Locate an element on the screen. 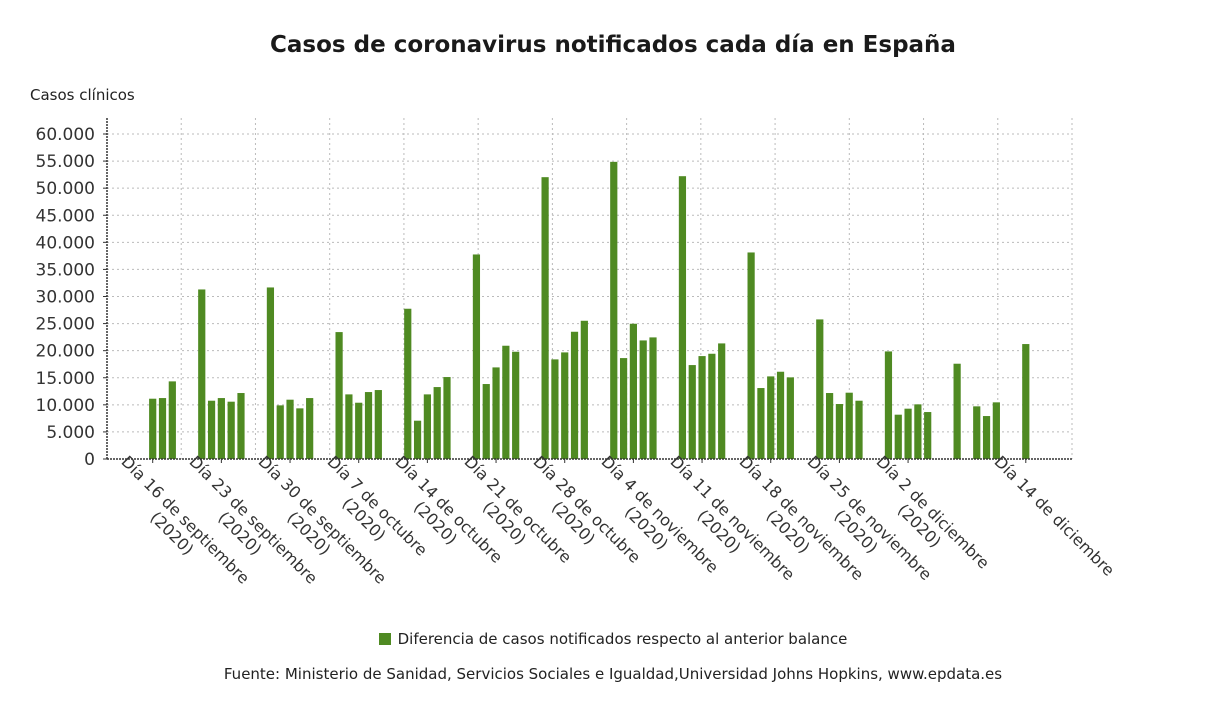 The height and width of the screenshot is (720, 1226). y-tick-label: 25.000 is located at coordinates (65, 325).